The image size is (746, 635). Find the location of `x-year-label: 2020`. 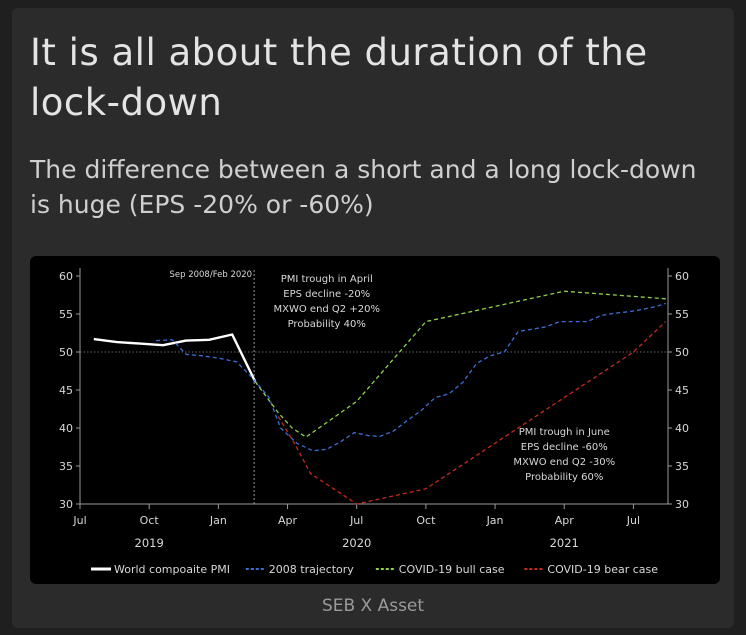

x-year-label: 2020 is located at coordinates (356, 543).